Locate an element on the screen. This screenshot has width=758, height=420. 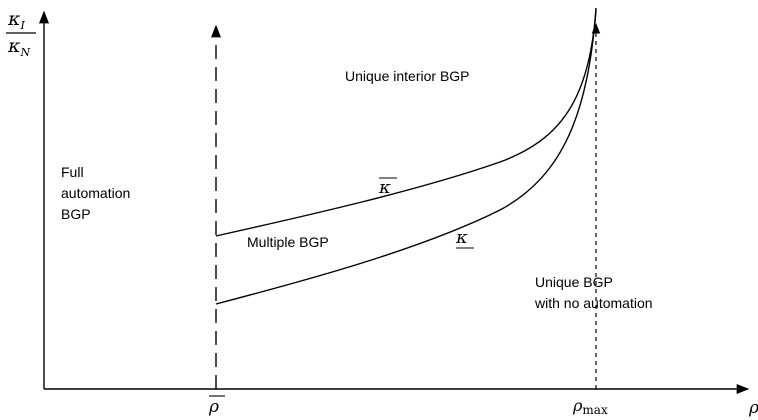
lower-curve-symbol: κ is located at coordinates (461, 237).